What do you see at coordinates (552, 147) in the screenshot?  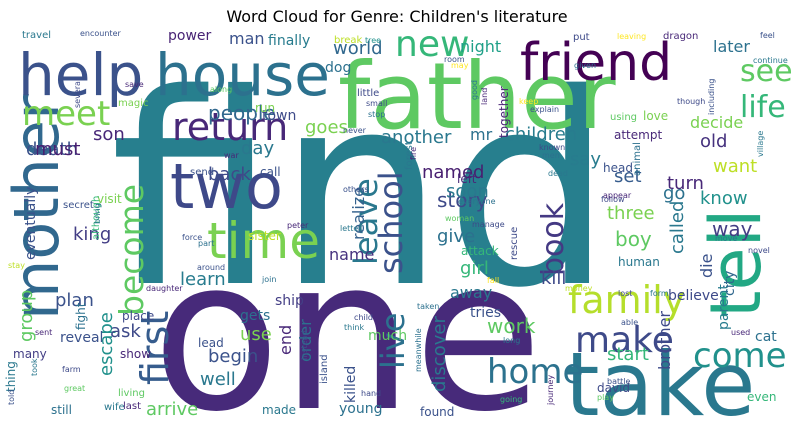 I see `word-known: known` at bounding box center [552, 147].